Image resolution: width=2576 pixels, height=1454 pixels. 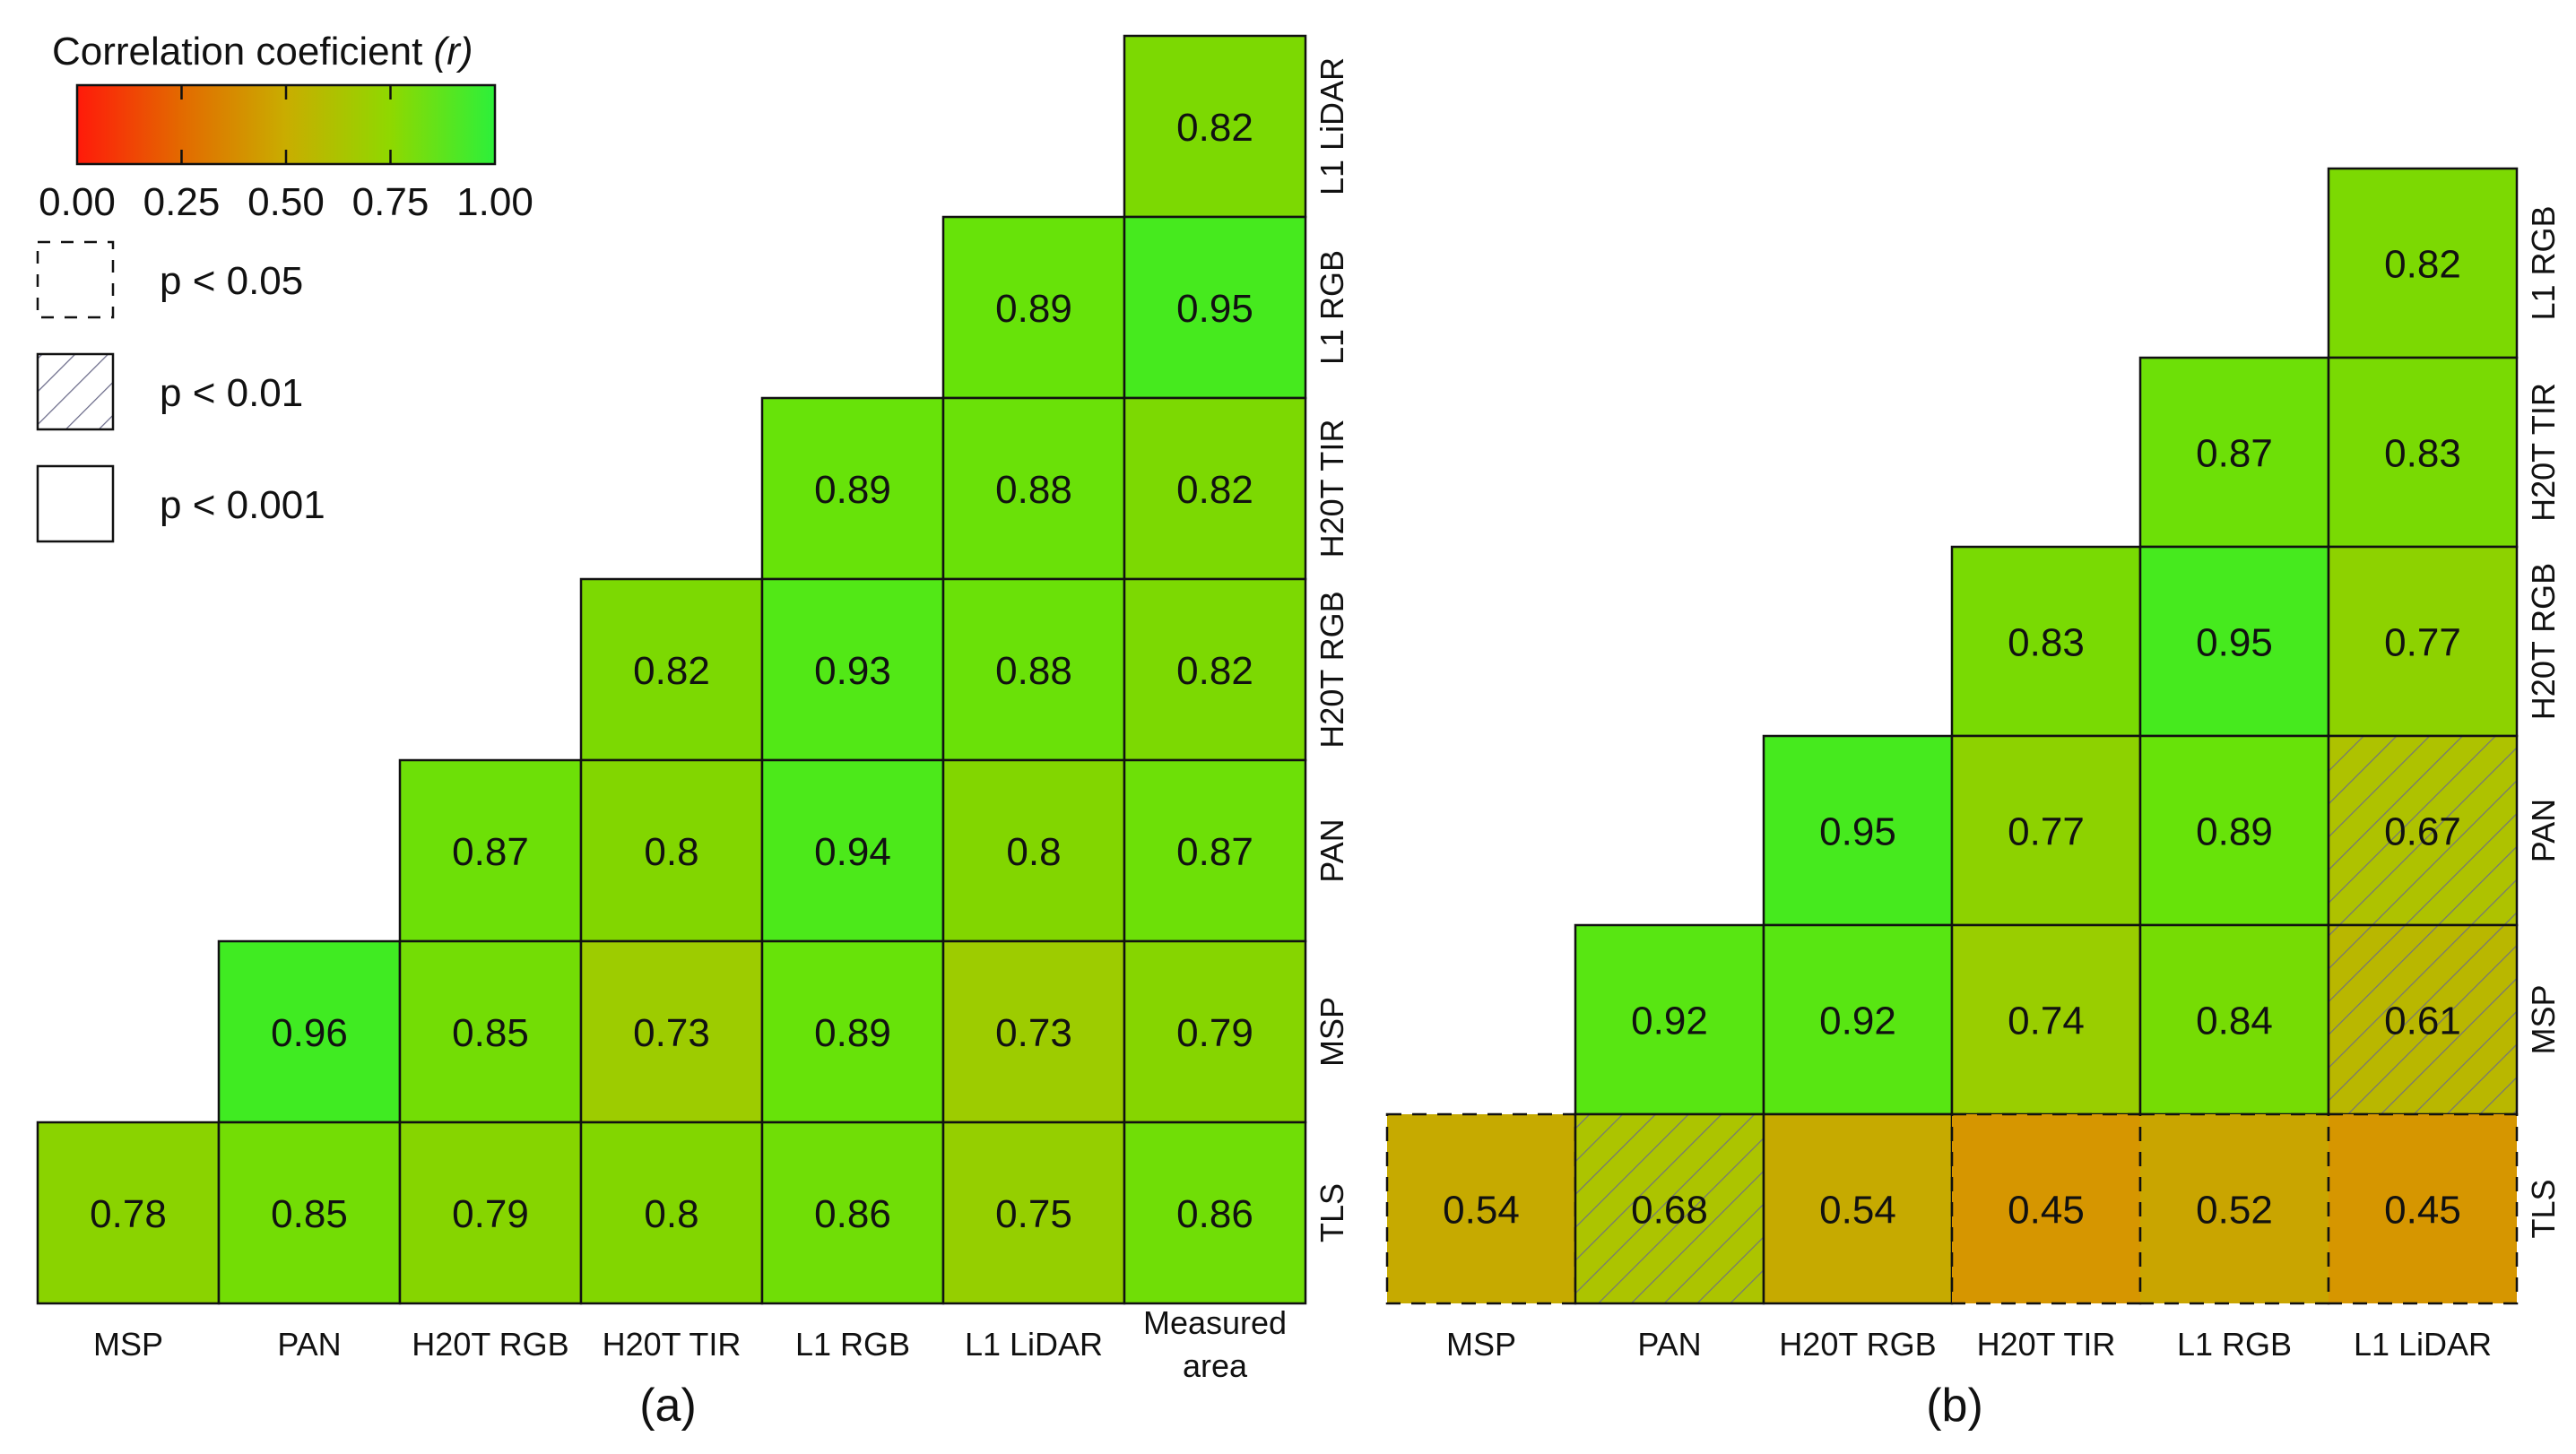 I want to click on heatmap-cell: 0.73, so click(x=1033, y=1031).